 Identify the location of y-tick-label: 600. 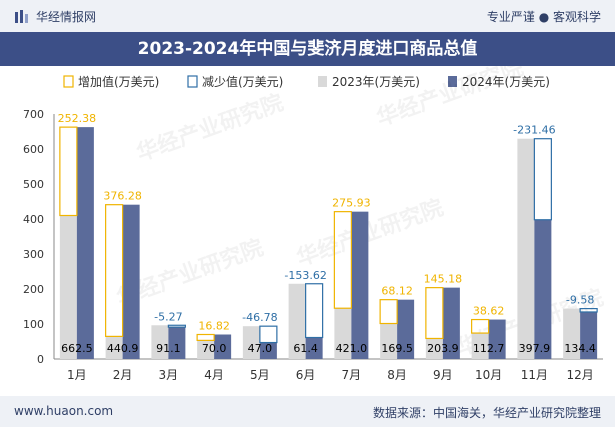
(33, 149).